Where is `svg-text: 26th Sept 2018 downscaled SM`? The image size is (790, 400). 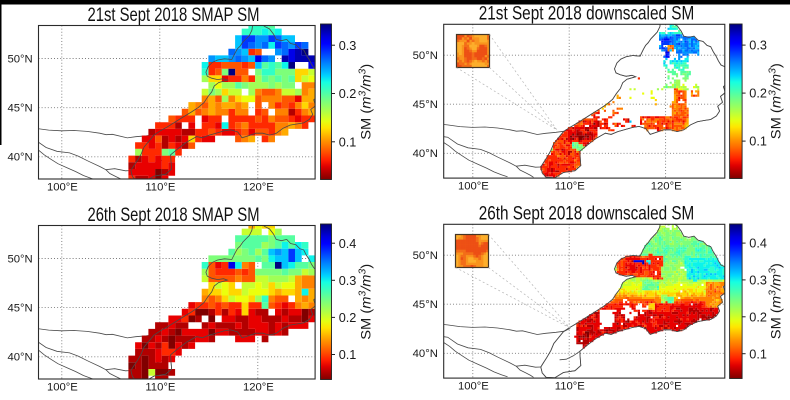 svg-text: 26th Sept 2018 downscaled SM is located at coordinates (587, 214).